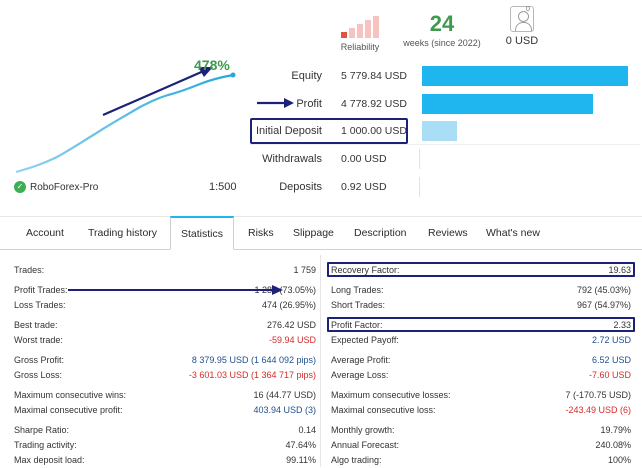 The width and height of the screenshot is (642, 468). What do you see at coordinates (442, 43) in the screenshot?
I see `weeks-label: weeks (since 2022)` at bounding box center [442, 43].